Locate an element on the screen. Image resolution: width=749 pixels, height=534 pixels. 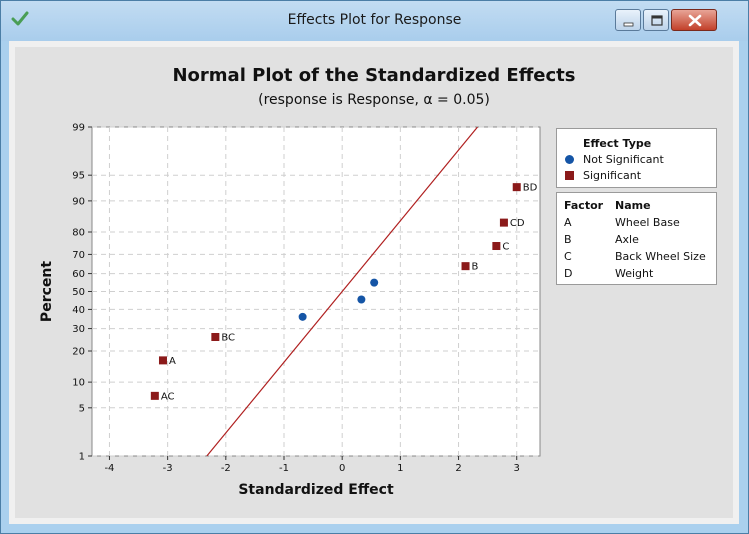
circle-marker-icon is located at coordinates (569, 159).